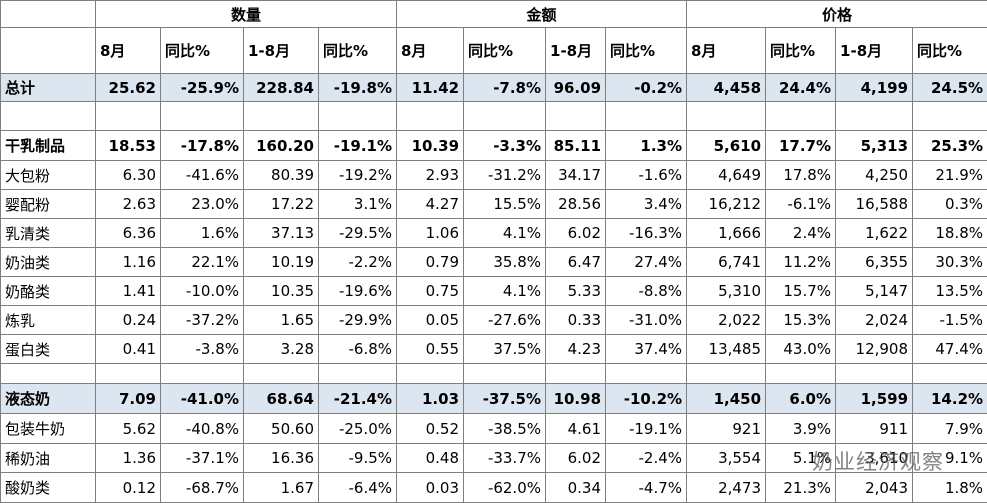 The image size is (987, 503). What do you see at coordinates (246, 14) in the screenshot?
I see `group-header: 数量` at bounding box center [246, 14].